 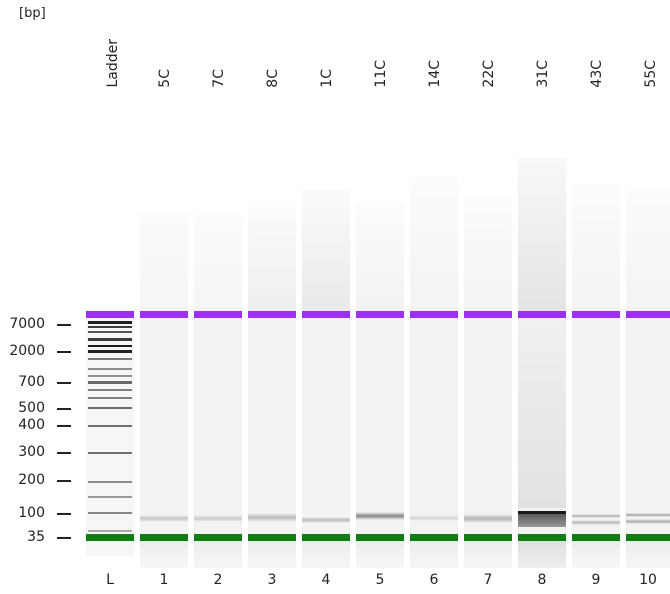 I want to click on lane-label-text: Ladder, so click(x=113, y=63).